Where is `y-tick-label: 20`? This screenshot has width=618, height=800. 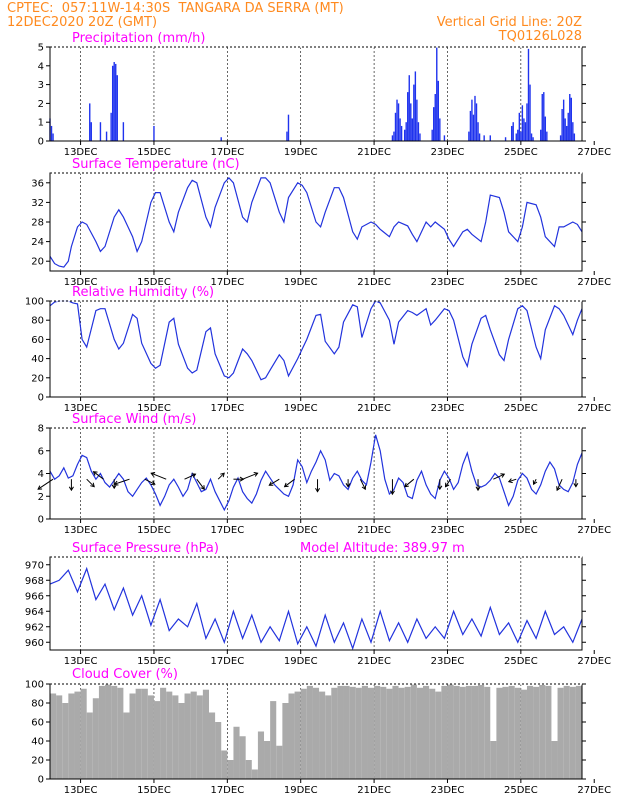 y-tick-label: 20 is located at coordinates (37, 262).